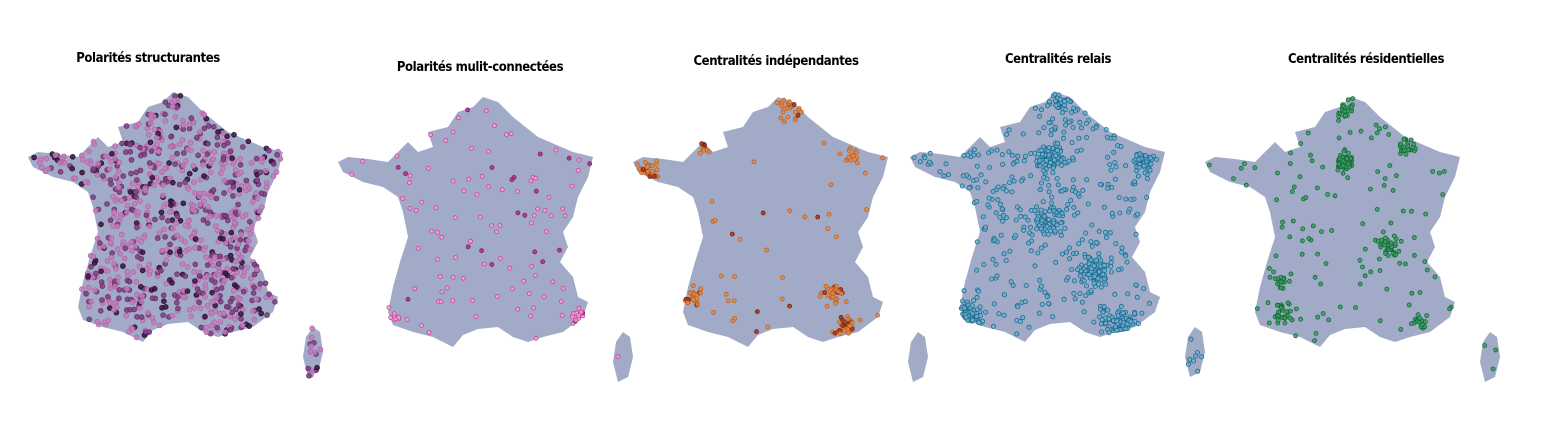 This screenshot has width=1547, height=441. What do you see at coordinates (918, 357) in the screenshot?
I see `island-shape` at bounding box center [918, 357].